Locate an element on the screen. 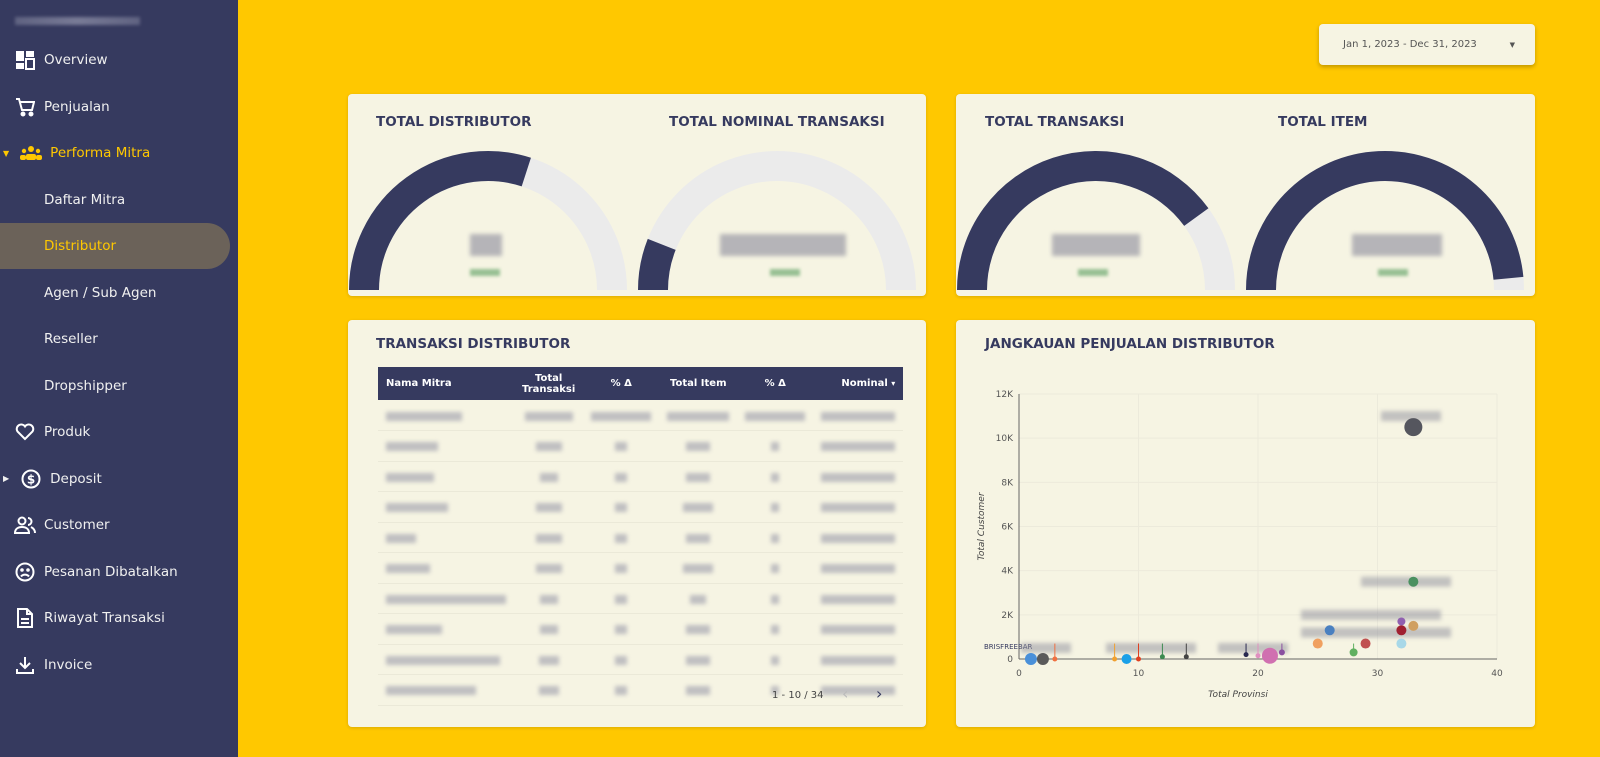 This screenshot has width=1600, height=757. table-title: TRANSAKSI DISTRIBUTOR is located at coordinates (473, 344).